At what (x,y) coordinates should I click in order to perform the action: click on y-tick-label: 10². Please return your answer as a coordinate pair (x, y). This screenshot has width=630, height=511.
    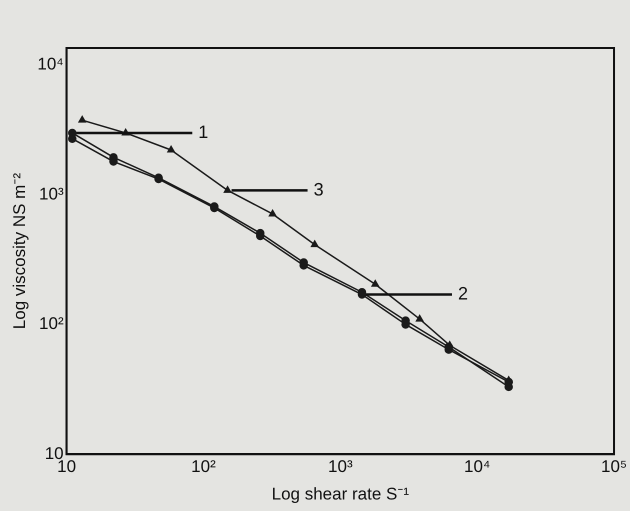
    Looking at the image, I should click on (51, 324).